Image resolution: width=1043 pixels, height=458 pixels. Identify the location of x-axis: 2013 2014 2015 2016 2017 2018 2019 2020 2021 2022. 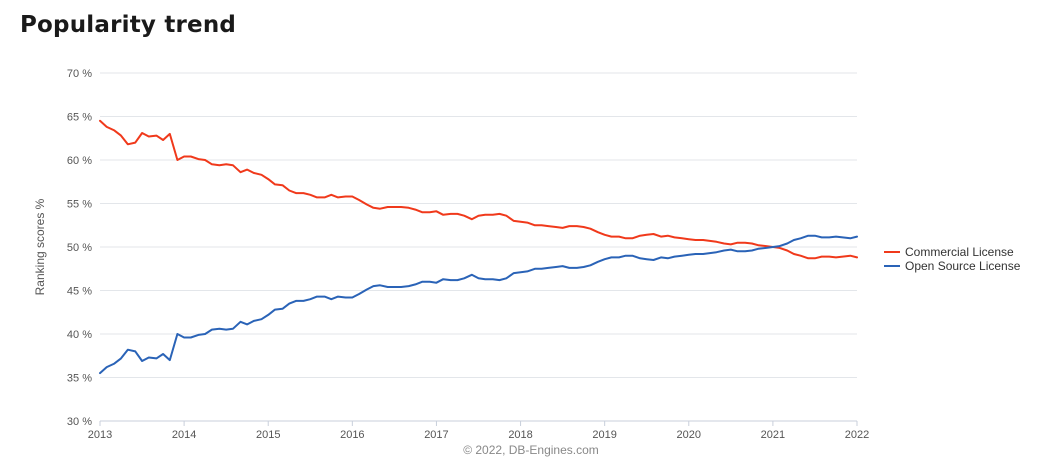
(478, 431).